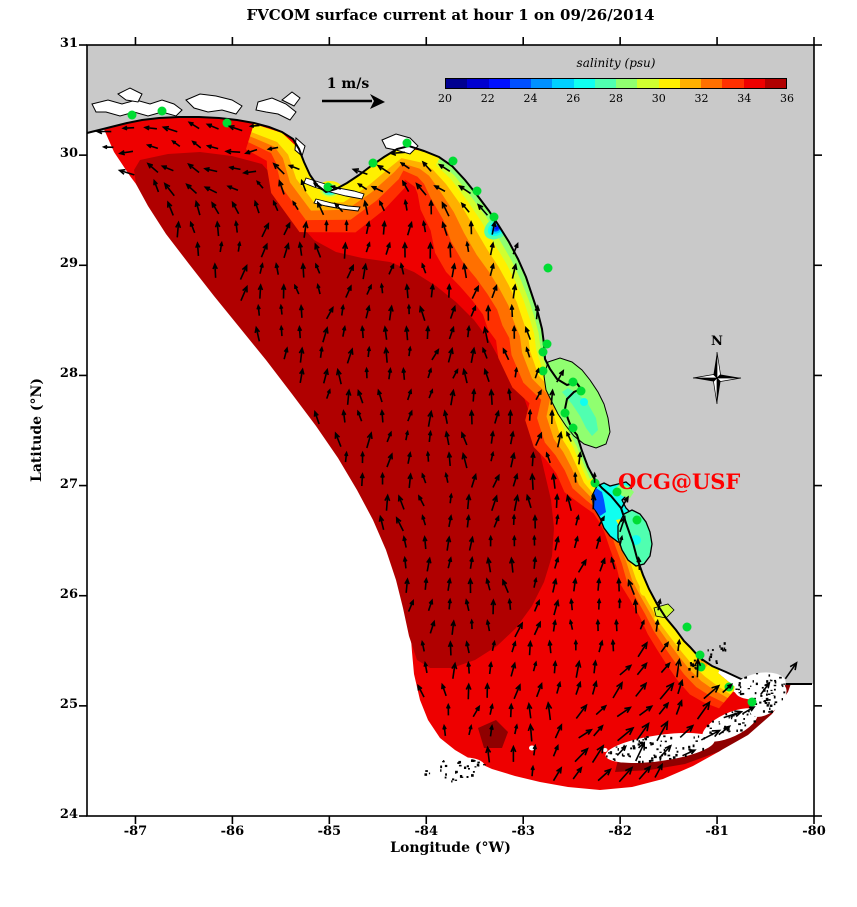 This screenshot has width=857, height=907. I want to click on colorbar-tick-label: 32, so click(701, 98).